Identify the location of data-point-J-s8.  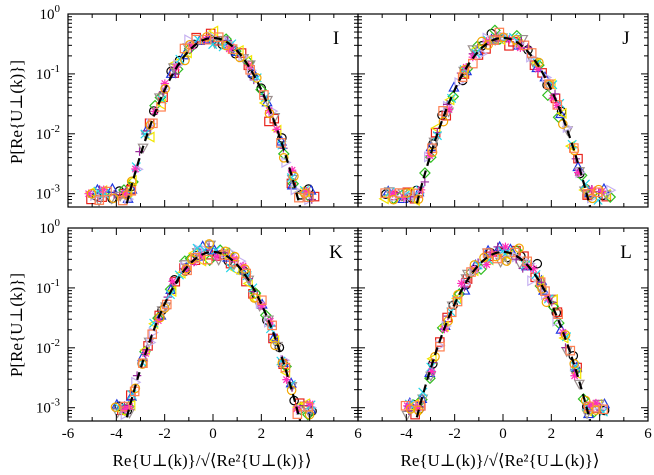
(425, 182).